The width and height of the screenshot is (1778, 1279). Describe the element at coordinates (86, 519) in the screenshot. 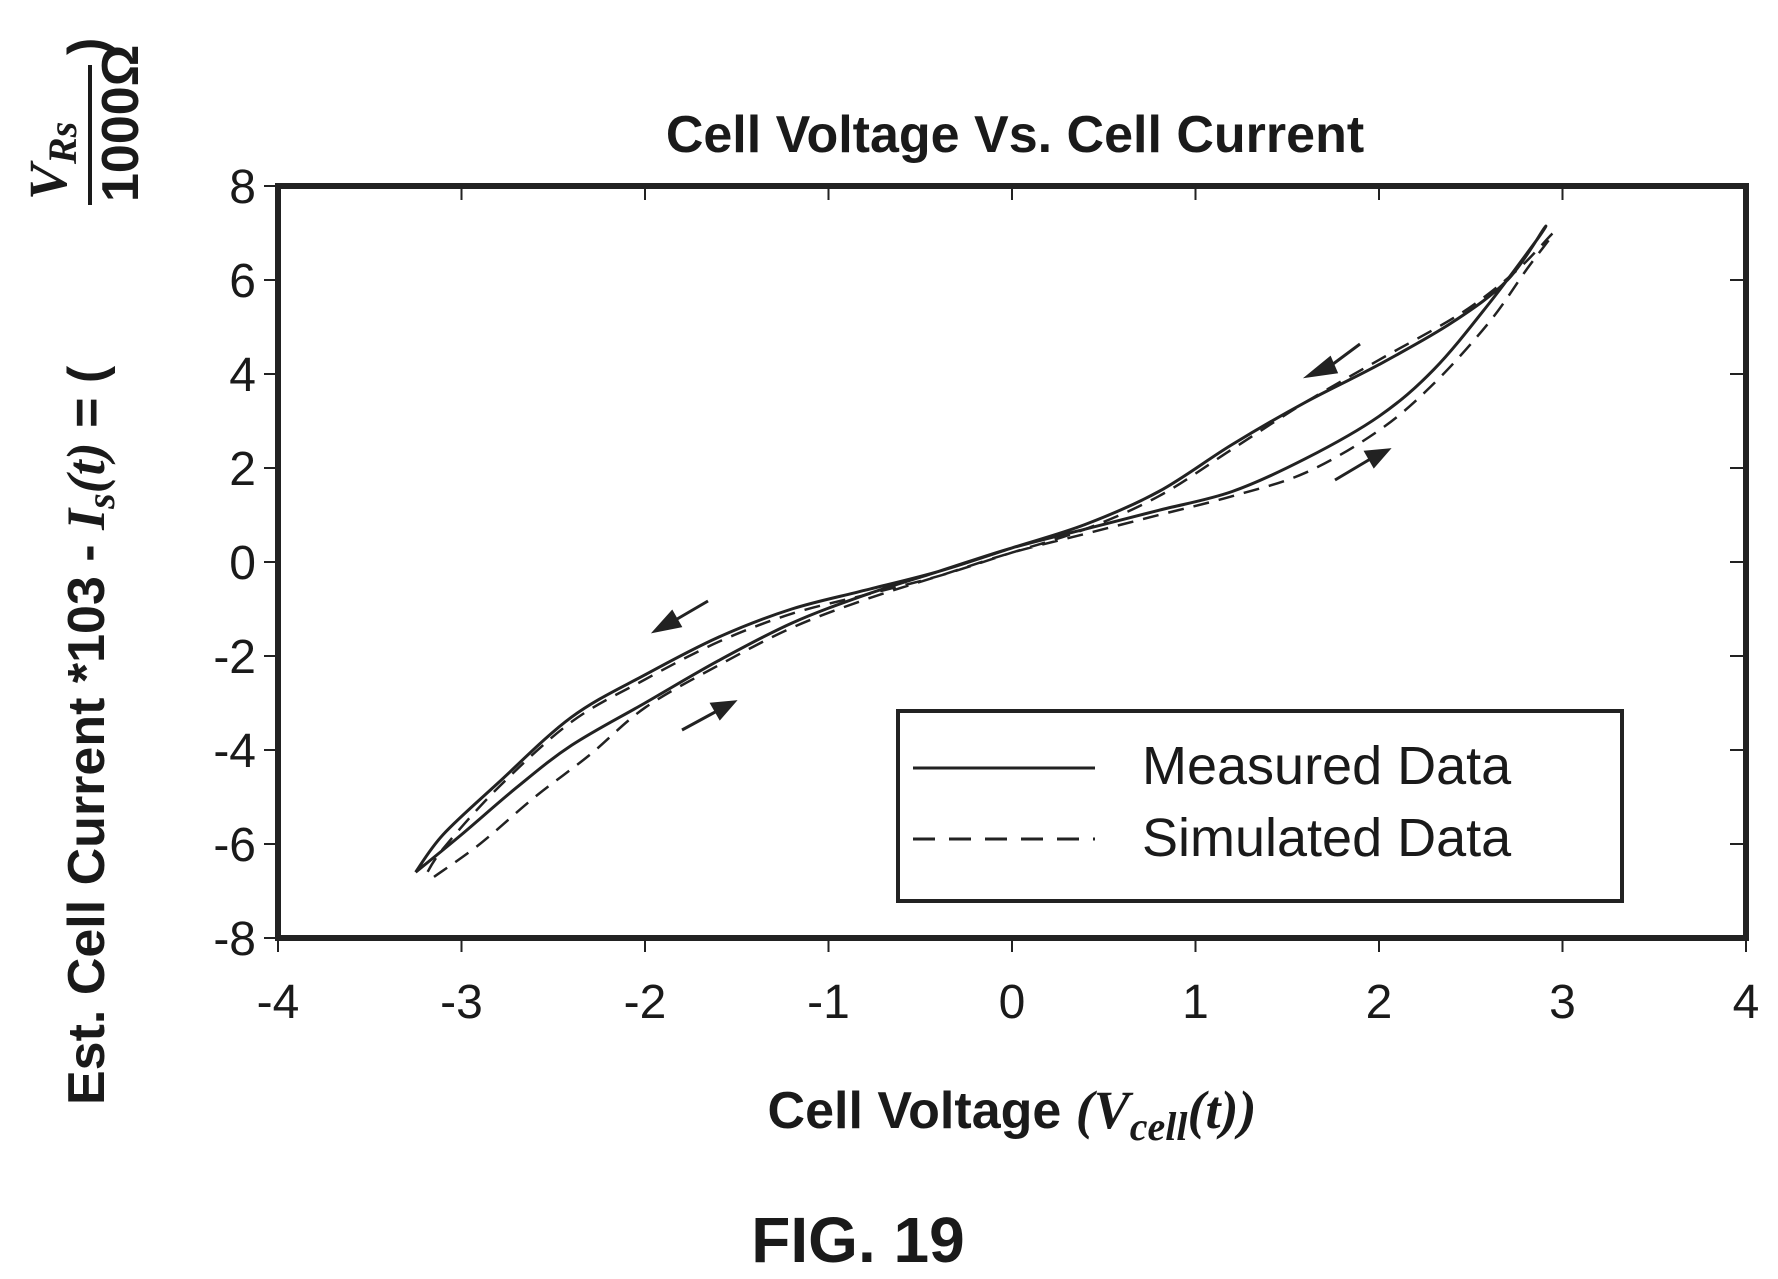

I see `y-axis-symbol: I` at that location.